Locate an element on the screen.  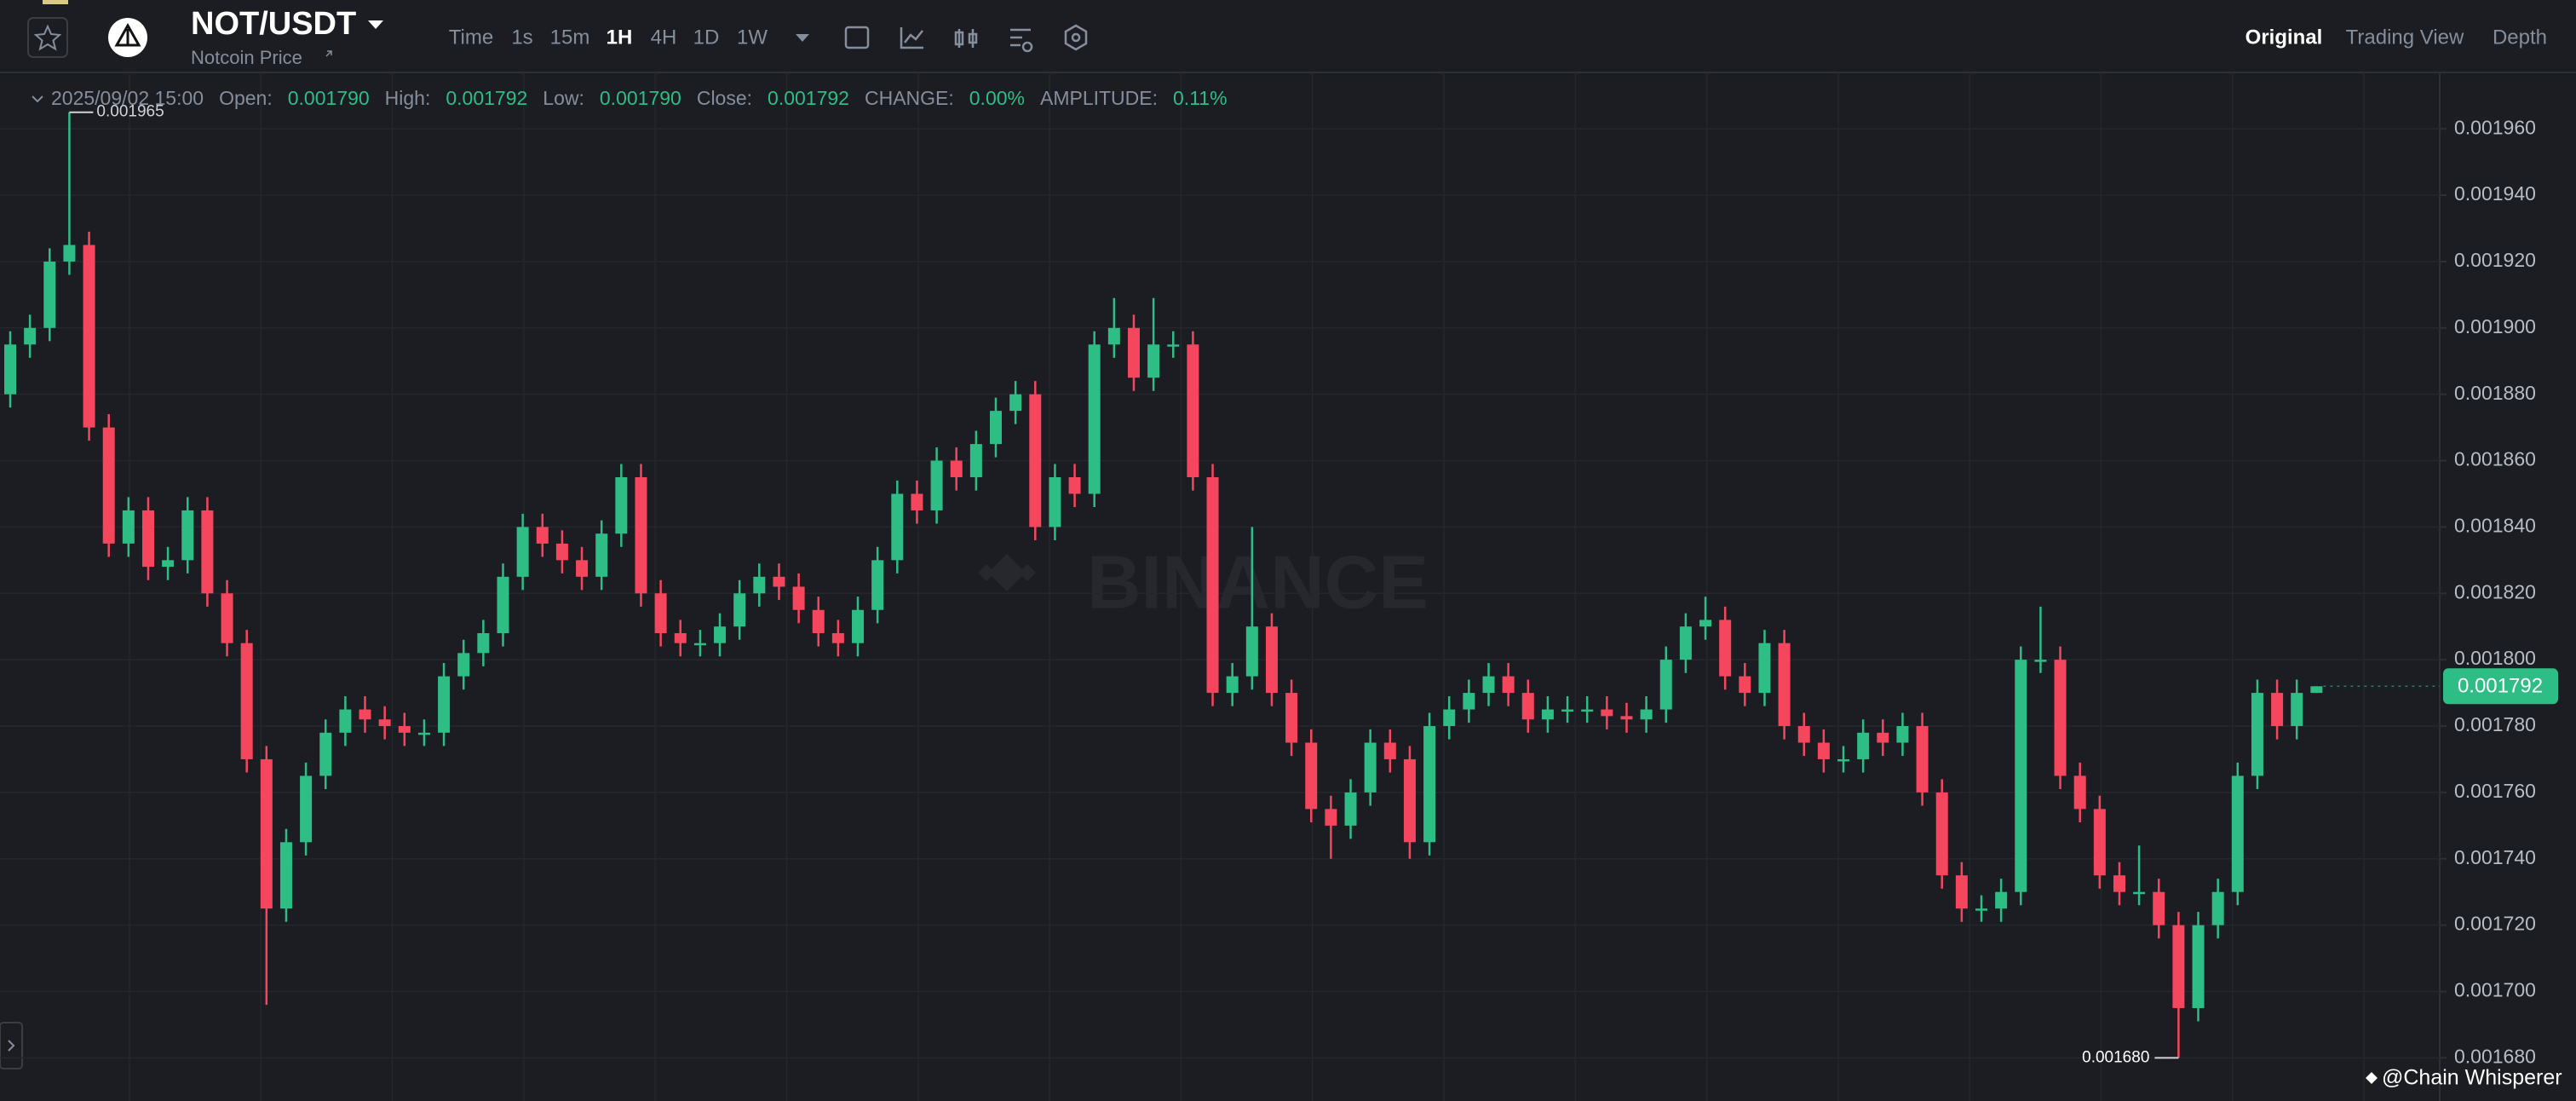
y-tick-label: 0.001840 is located at coordinates (2495, 525).